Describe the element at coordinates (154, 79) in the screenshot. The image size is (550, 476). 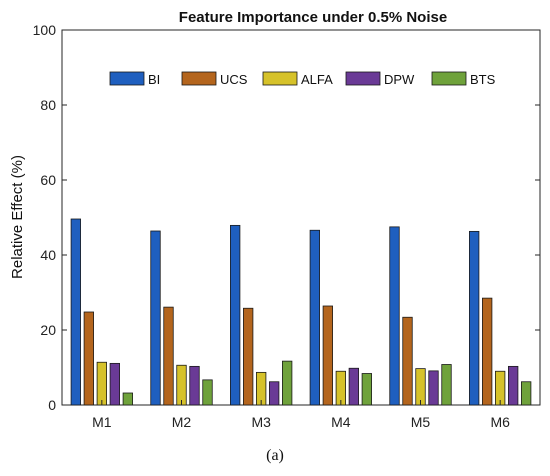
I see `legend-label-bi: BI` at that location.